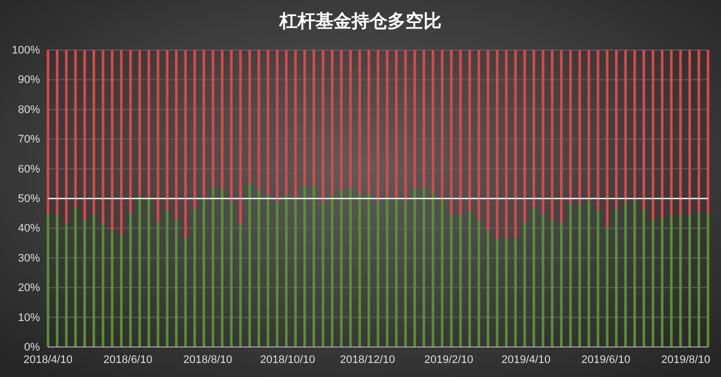 The width and height of the screenshot is (721, 377). Describe the element at coordinates (32, 348) in the screenshot. I see `y-tick-label: 0%` at that location.